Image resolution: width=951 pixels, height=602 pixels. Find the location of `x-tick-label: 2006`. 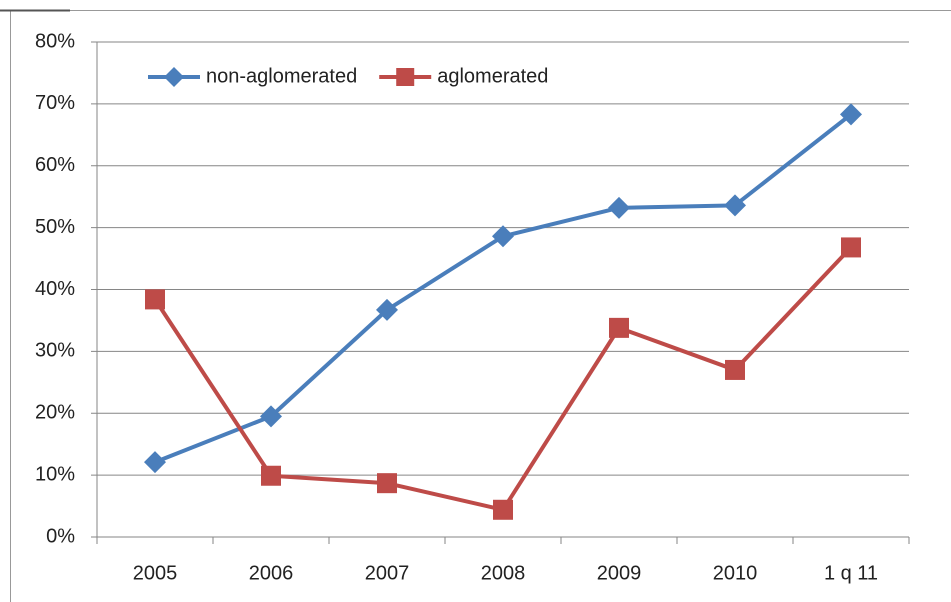

x-tick-label: 2006 is located at coordinates (271, 573).